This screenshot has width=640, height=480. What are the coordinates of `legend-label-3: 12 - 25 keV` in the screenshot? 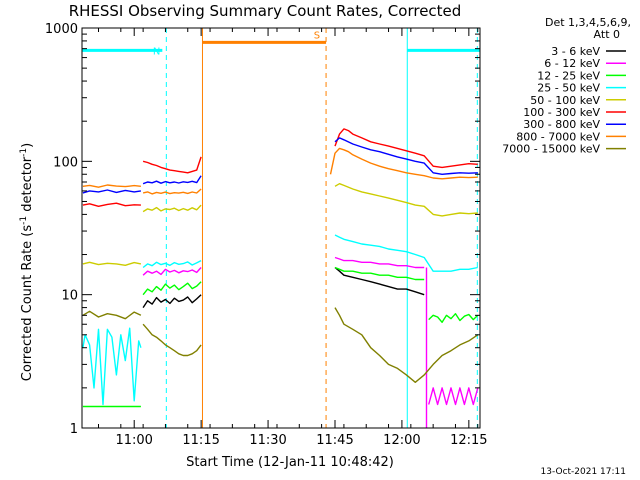 It's located at (568, 75).